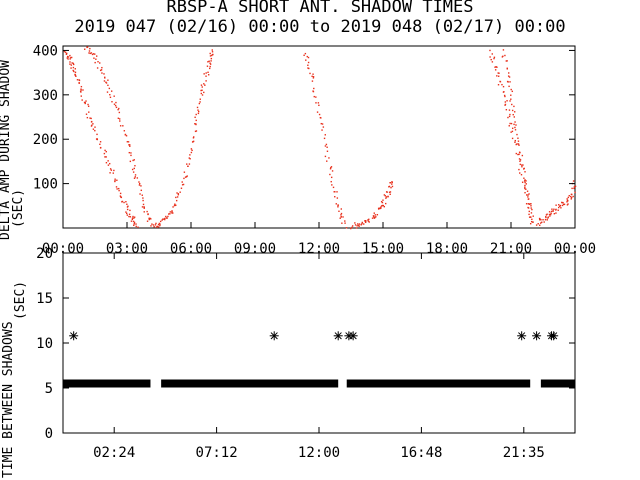 This screenshot has height=480, width=640. Describe the element at coordinates (20, 300) in the screenshot. I see `bottom-plot-y-unit: (SEC)` at that location.